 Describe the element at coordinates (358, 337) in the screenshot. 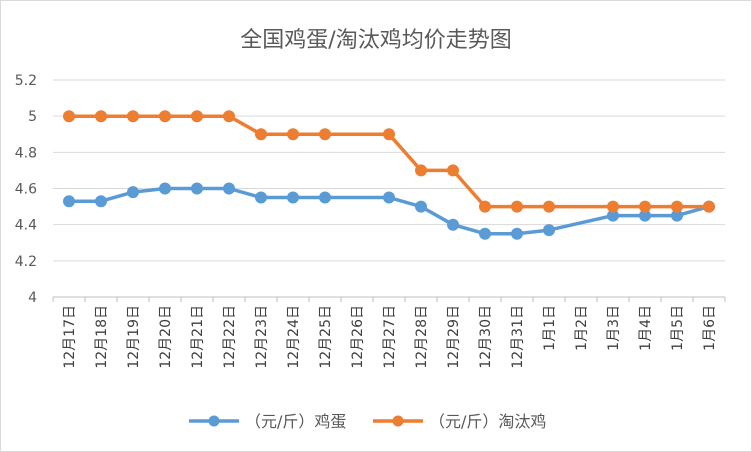

I see `x-tick-label: 12月26日` at that location.